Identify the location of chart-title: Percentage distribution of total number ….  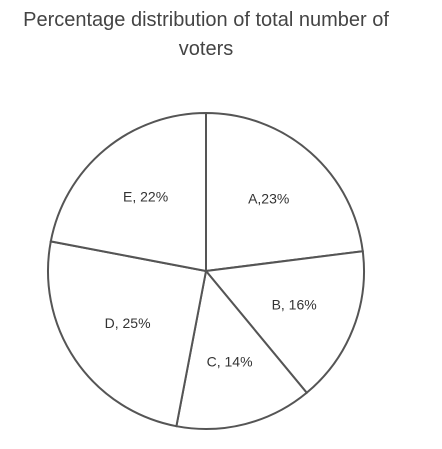
(206, 34).